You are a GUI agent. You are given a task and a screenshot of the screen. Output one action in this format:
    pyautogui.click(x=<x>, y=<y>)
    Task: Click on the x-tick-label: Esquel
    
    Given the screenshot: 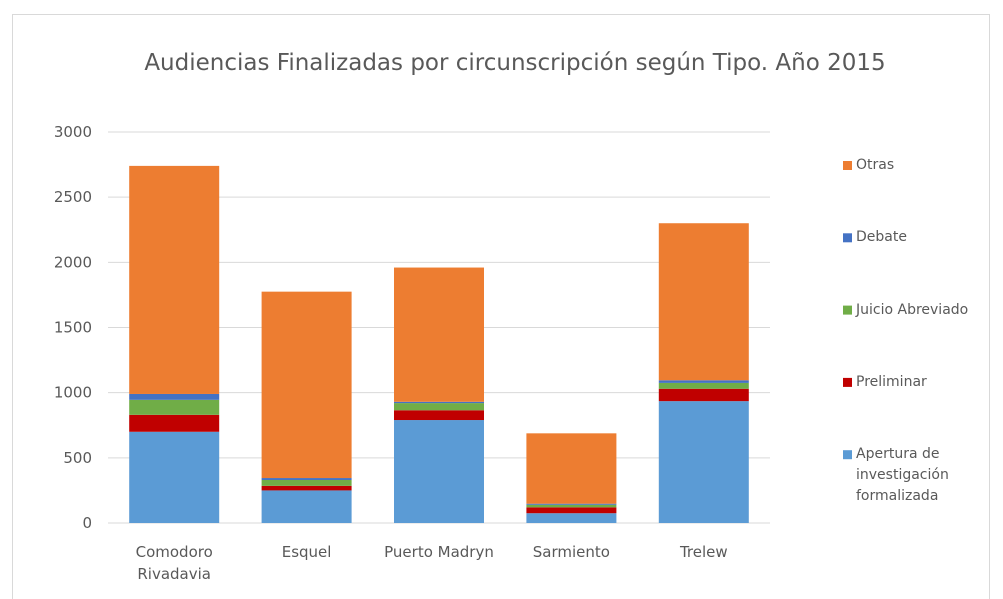 What is the action you would take?
    pyautogui.click(x=306, y=552)
    